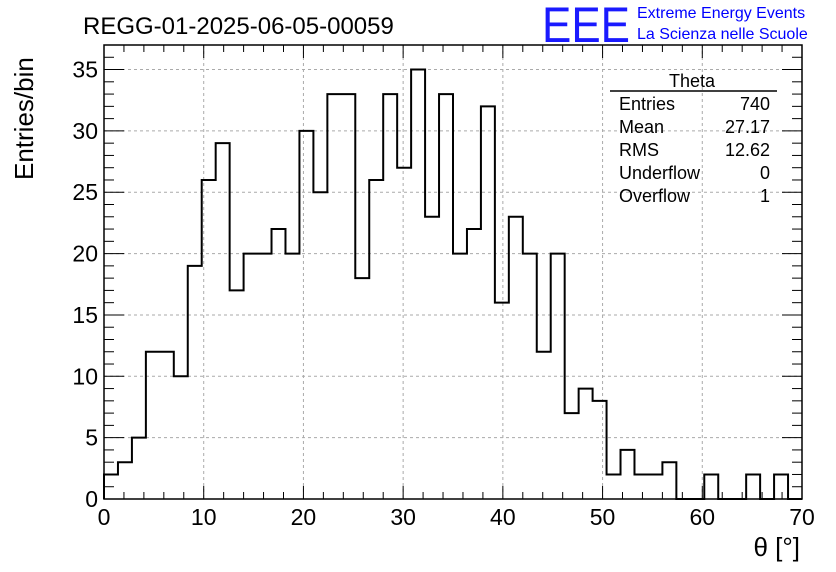 Image resolution: width=836 pixels, height=572 pixels. What do you see at coordinates (91, 438) in the screenshot?
I see `y-tick-label: 5` at bounding box center [91, 438].